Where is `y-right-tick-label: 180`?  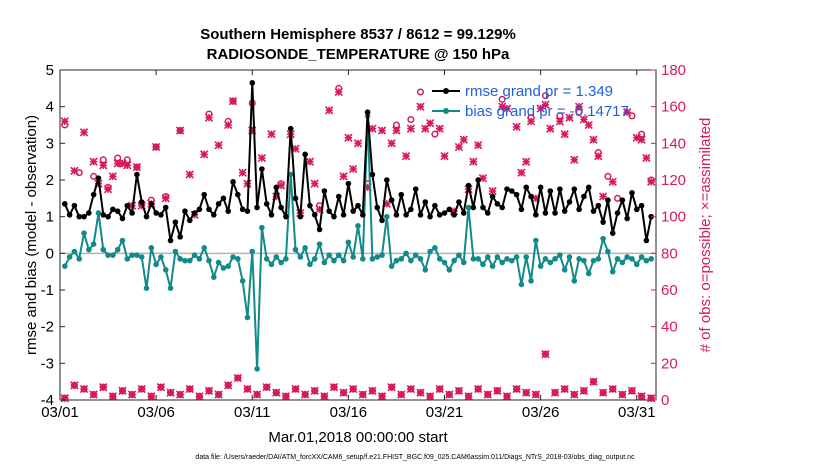
y-right-tick-label: 180 is located at coordinates (673, 70).